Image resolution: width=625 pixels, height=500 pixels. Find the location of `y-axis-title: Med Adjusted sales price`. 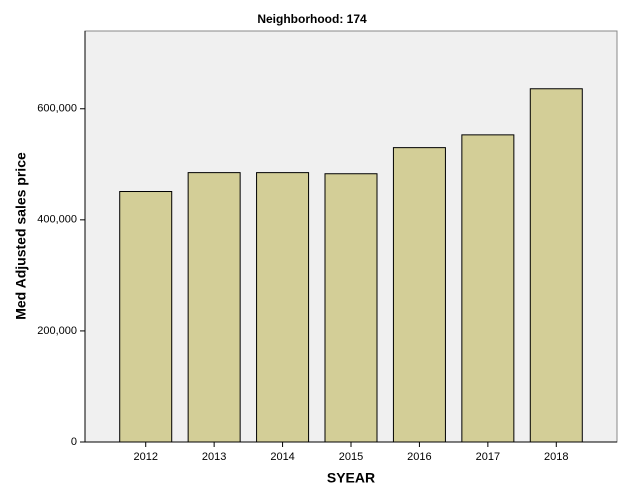

y-axis-title: Med Adjusted sales price is located at coordinates (21, 236).